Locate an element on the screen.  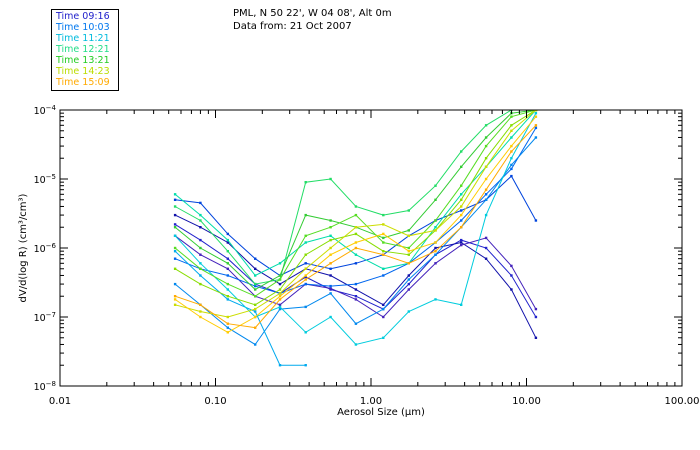
legend-item: Time 15:09 is located at coordinates (83, 82).